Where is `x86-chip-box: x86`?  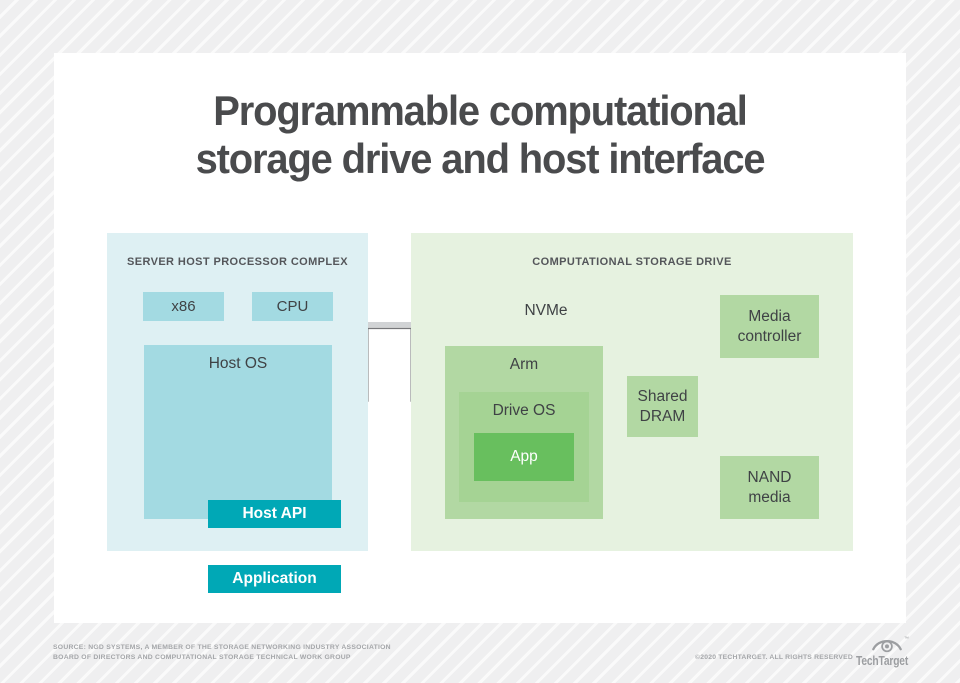 x86-chip-box: x86 is located at coordinates (183, 306).